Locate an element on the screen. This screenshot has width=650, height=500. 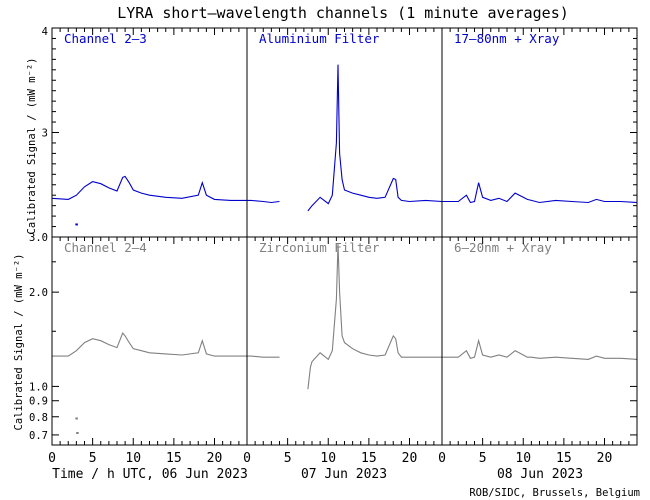
panel-label-bottom-0: Channel 2—4 is located at coordinates (105, 247).